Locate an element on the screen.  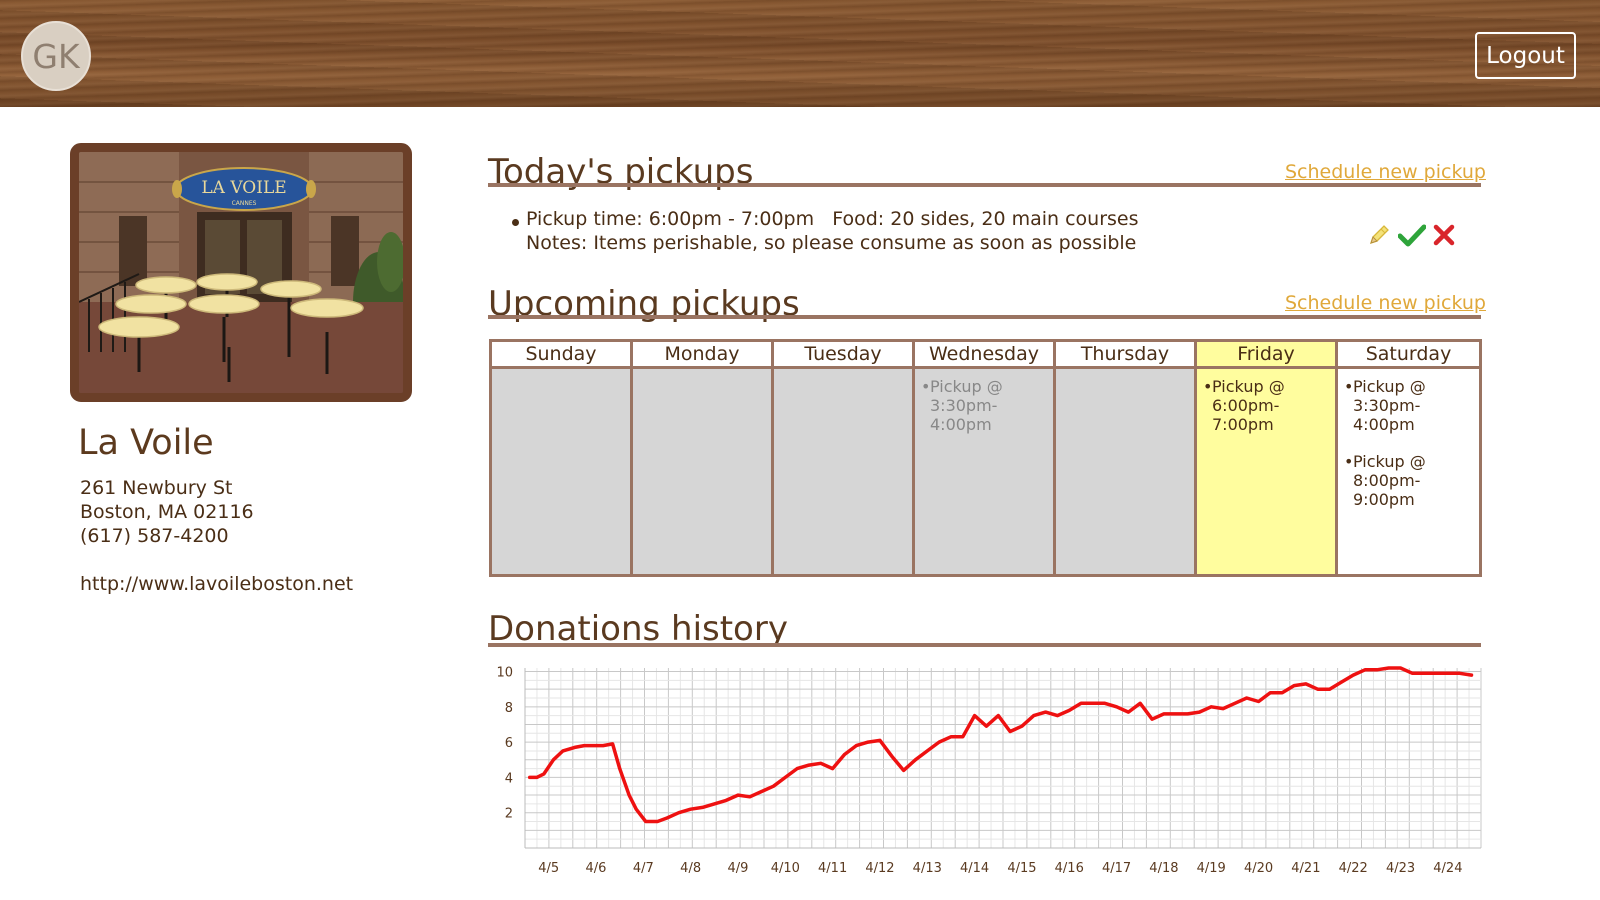
upcoming-pickups-rule is located at coordinates (984, 317).